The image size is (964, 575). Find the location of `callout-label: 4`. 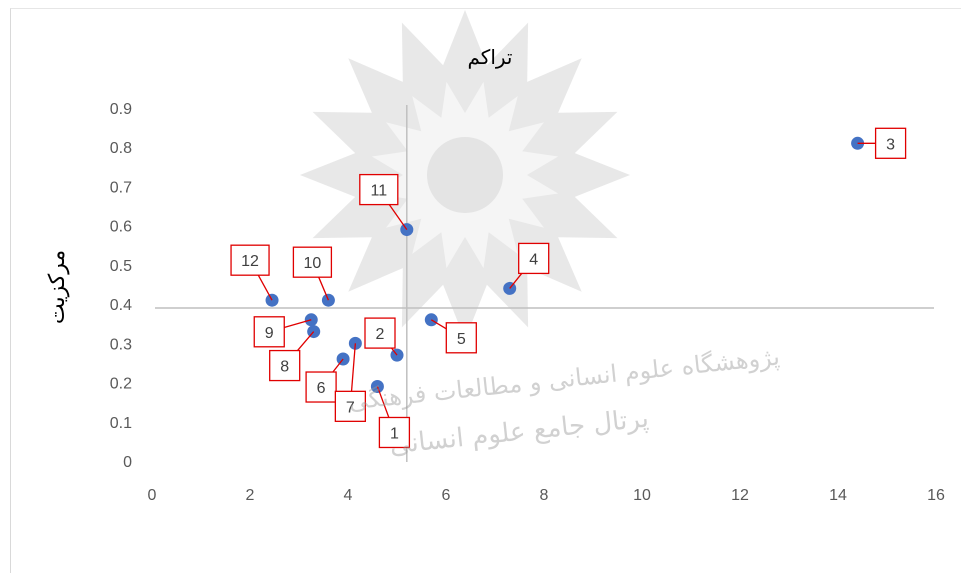

callout-label: 4 is located at coordinates (533, 259).